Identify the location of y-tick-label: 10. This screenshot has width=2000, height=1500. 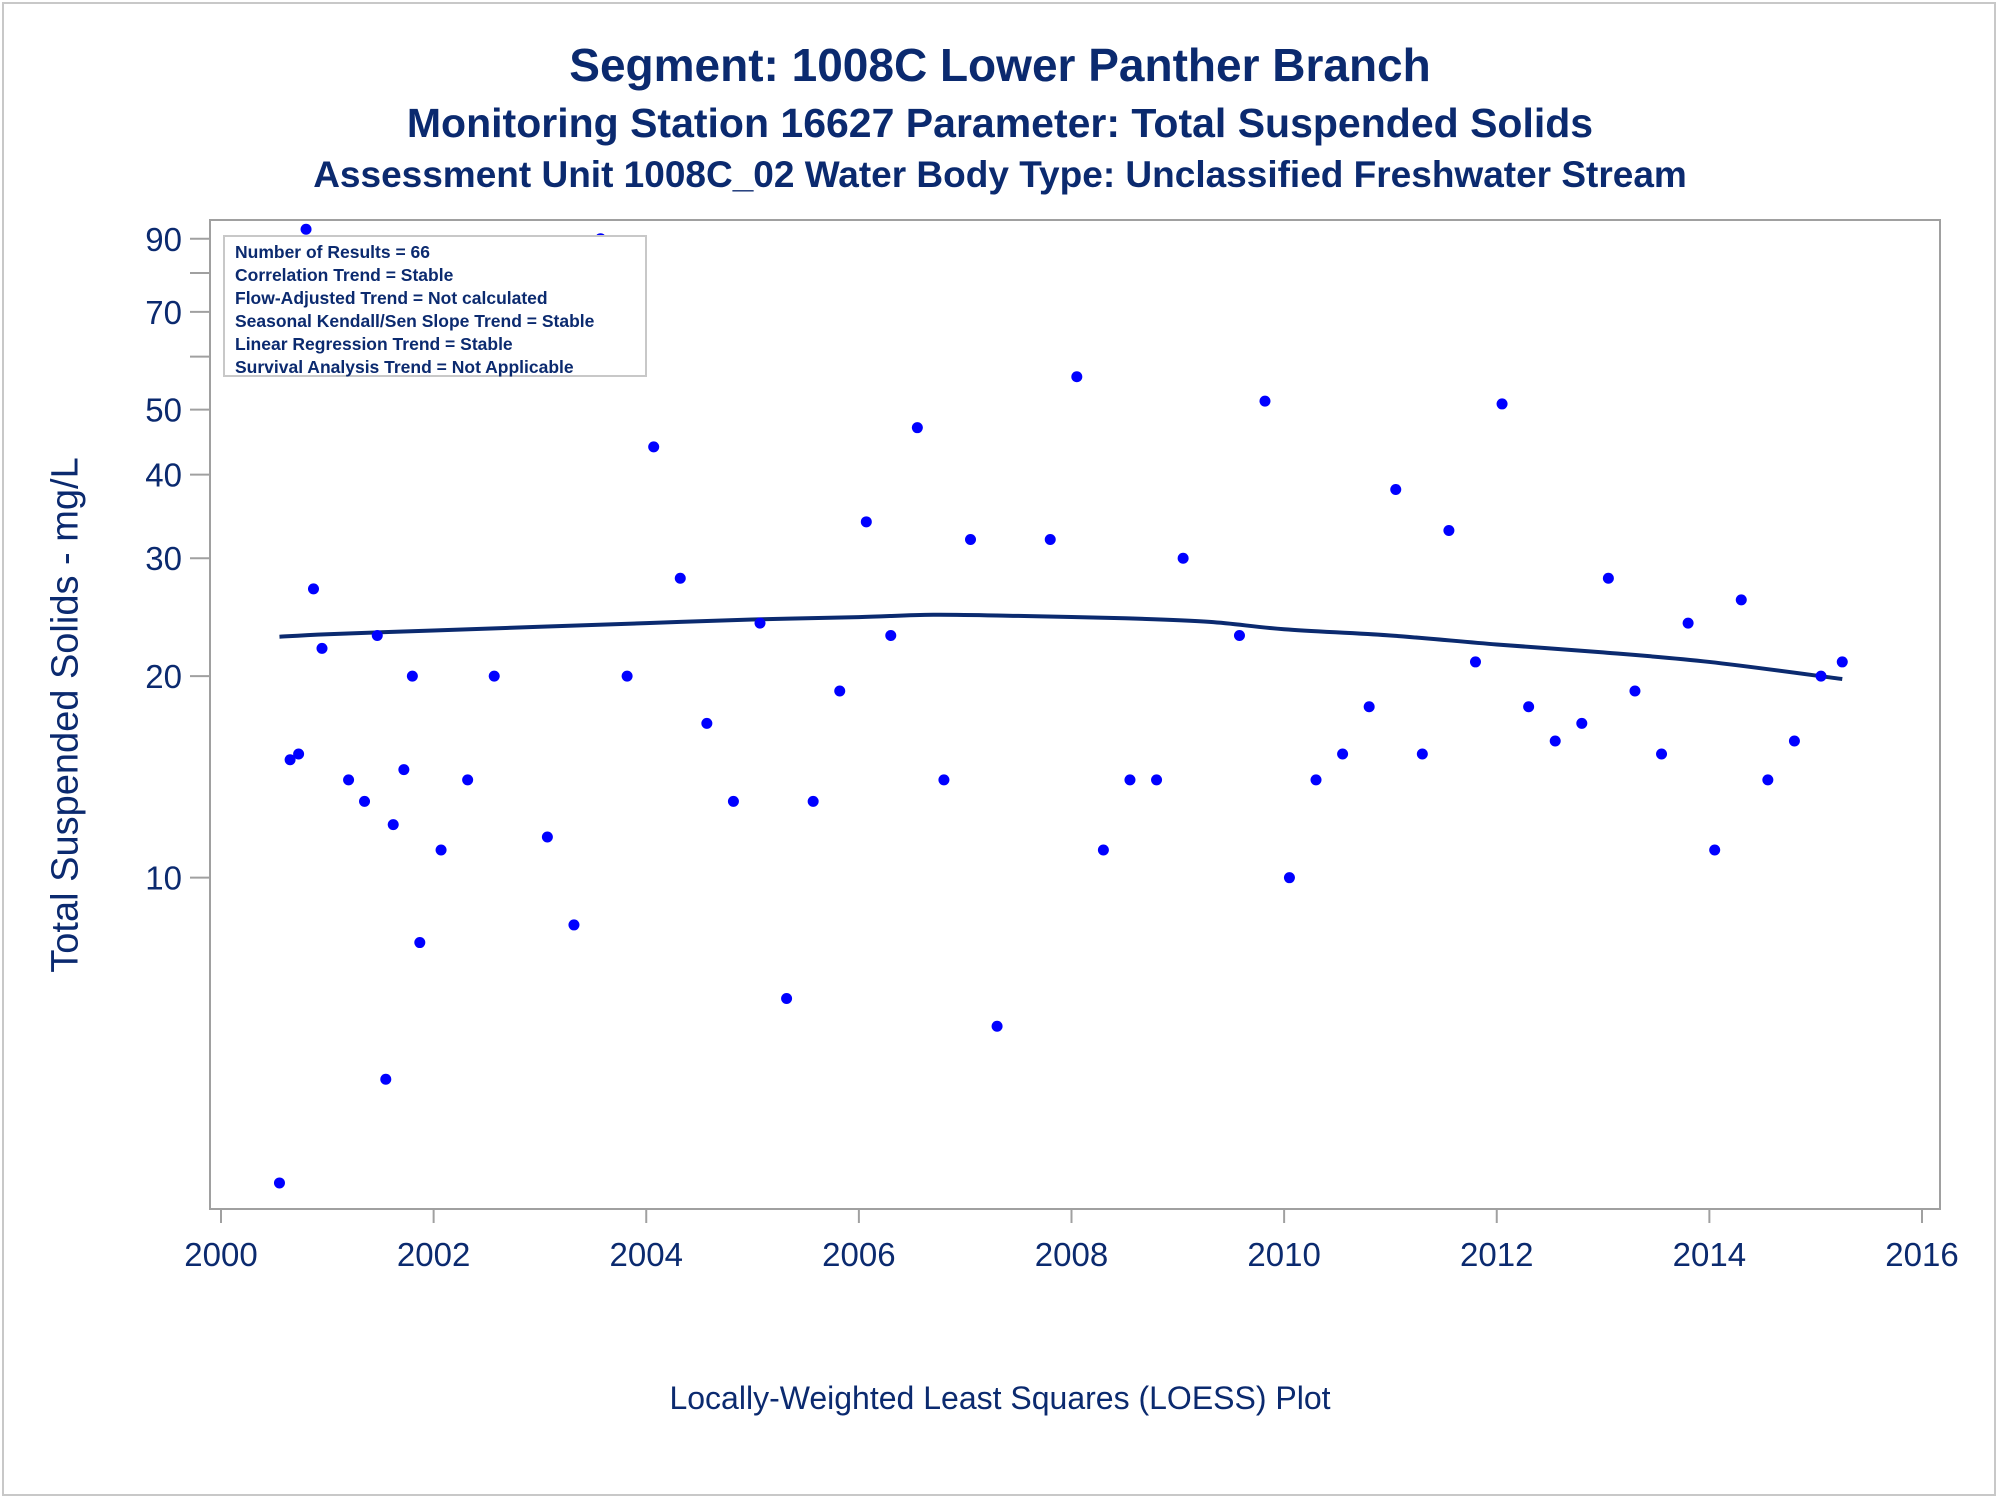
(163, 878).